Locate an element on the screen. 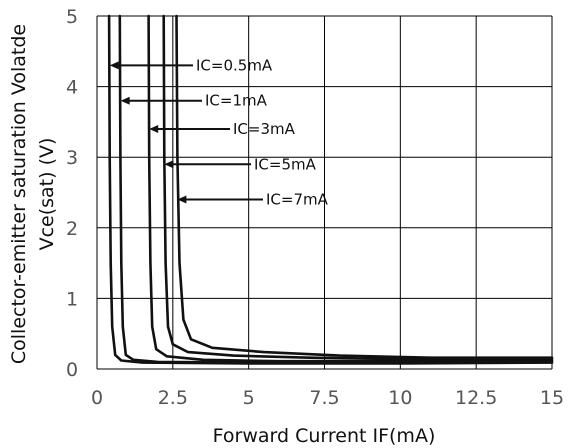 This screenshot has height=448, width=568. annotation-label: IC=5mA is located at coordinates (285, 164).